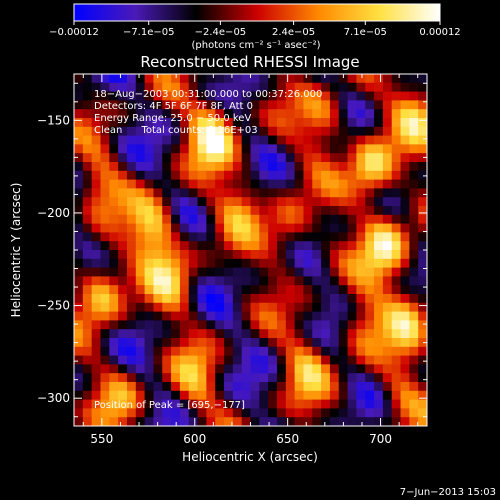  Describe the element at coordinates (53, 306) in the screenshot. I see `y-tick-label: −250` at that location.